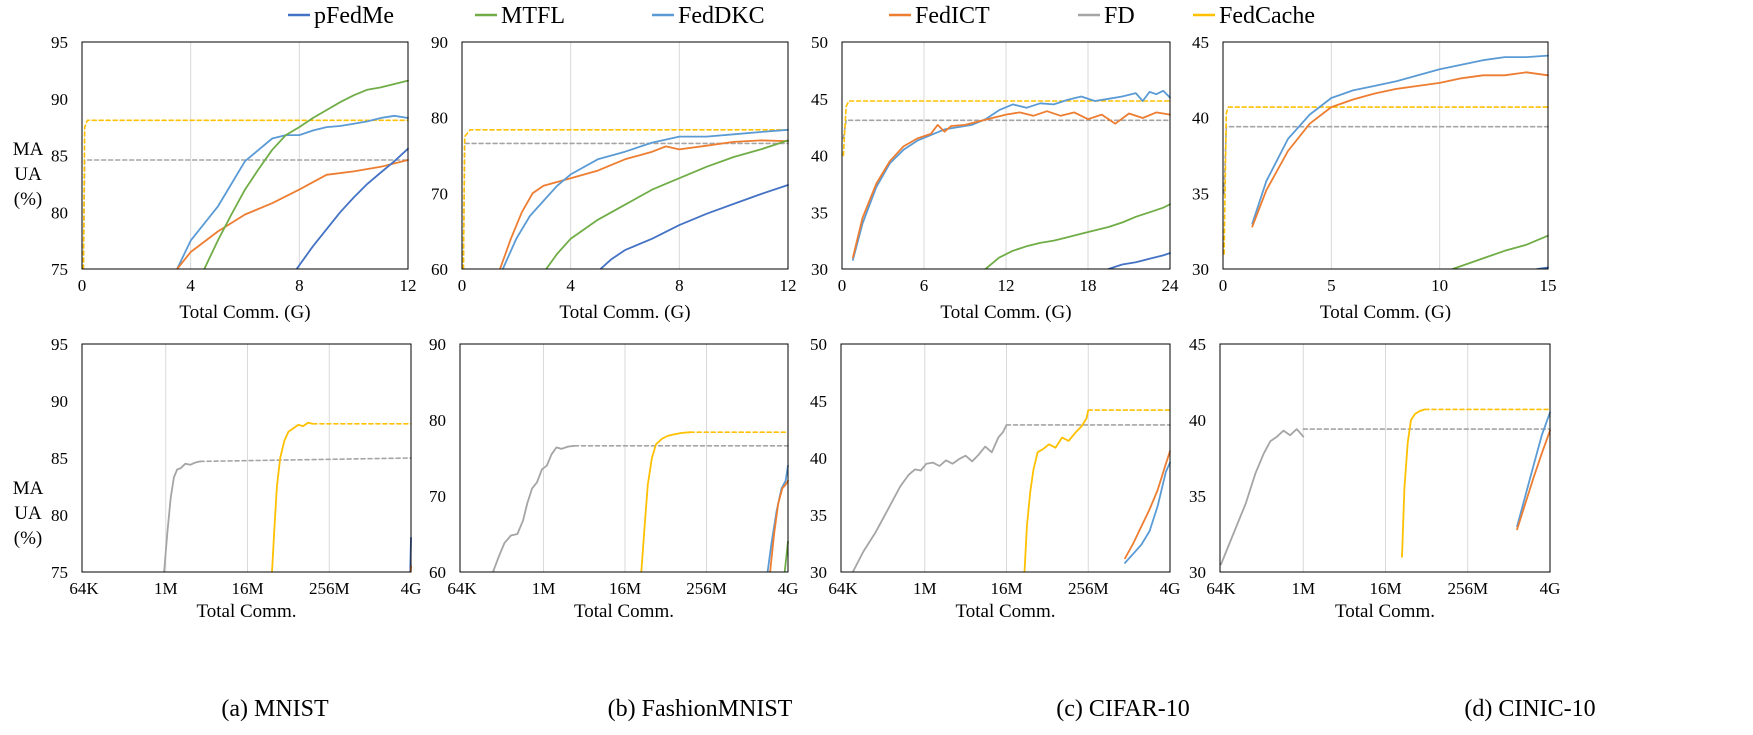 The image size is (1753, 735). Describe the element at coordinates (924, 285) in the screenshot. I see `x-tick-label: 6` at that location.